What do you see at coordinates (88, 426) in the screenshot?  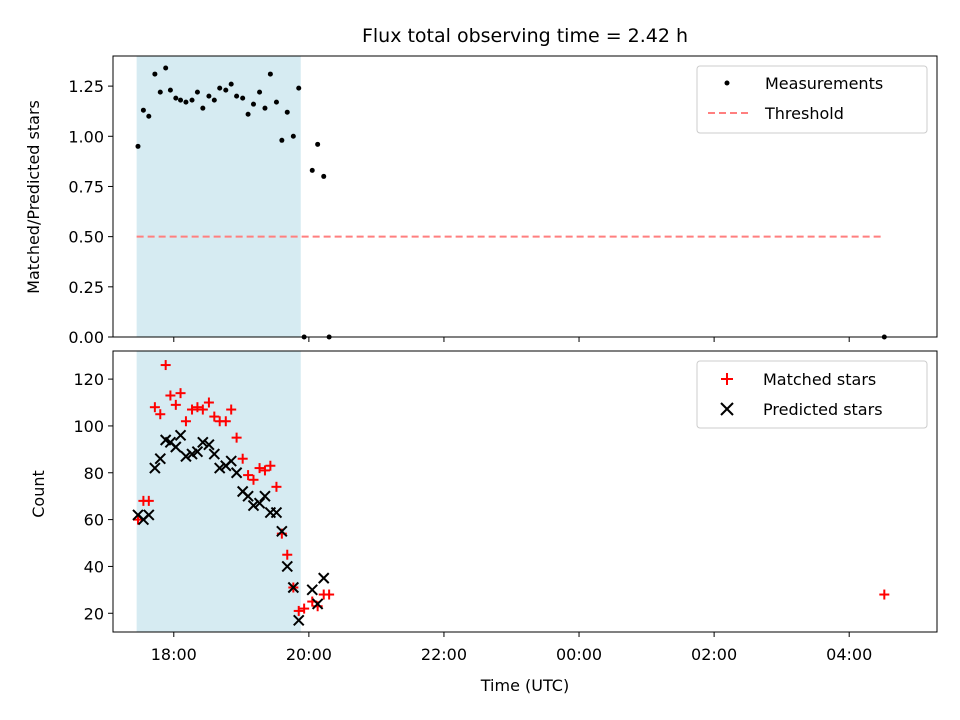 I see `y-tick-label: 100` at bounding box center [88, 426].